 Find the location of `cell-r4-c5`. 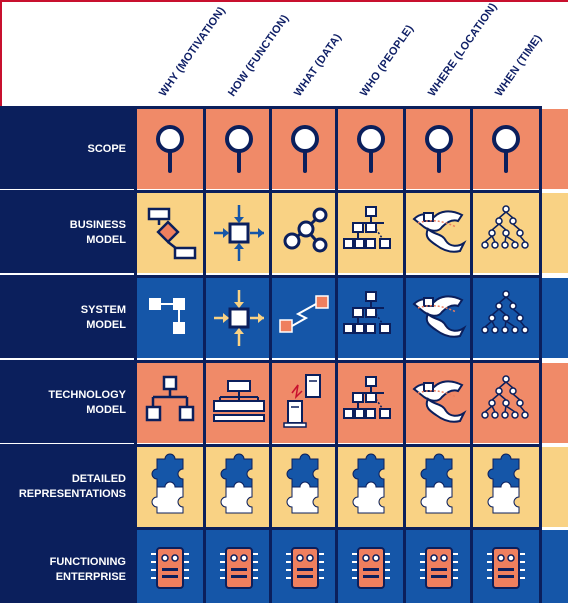

cell-r4-c5 is located at coordinates (439, 403).